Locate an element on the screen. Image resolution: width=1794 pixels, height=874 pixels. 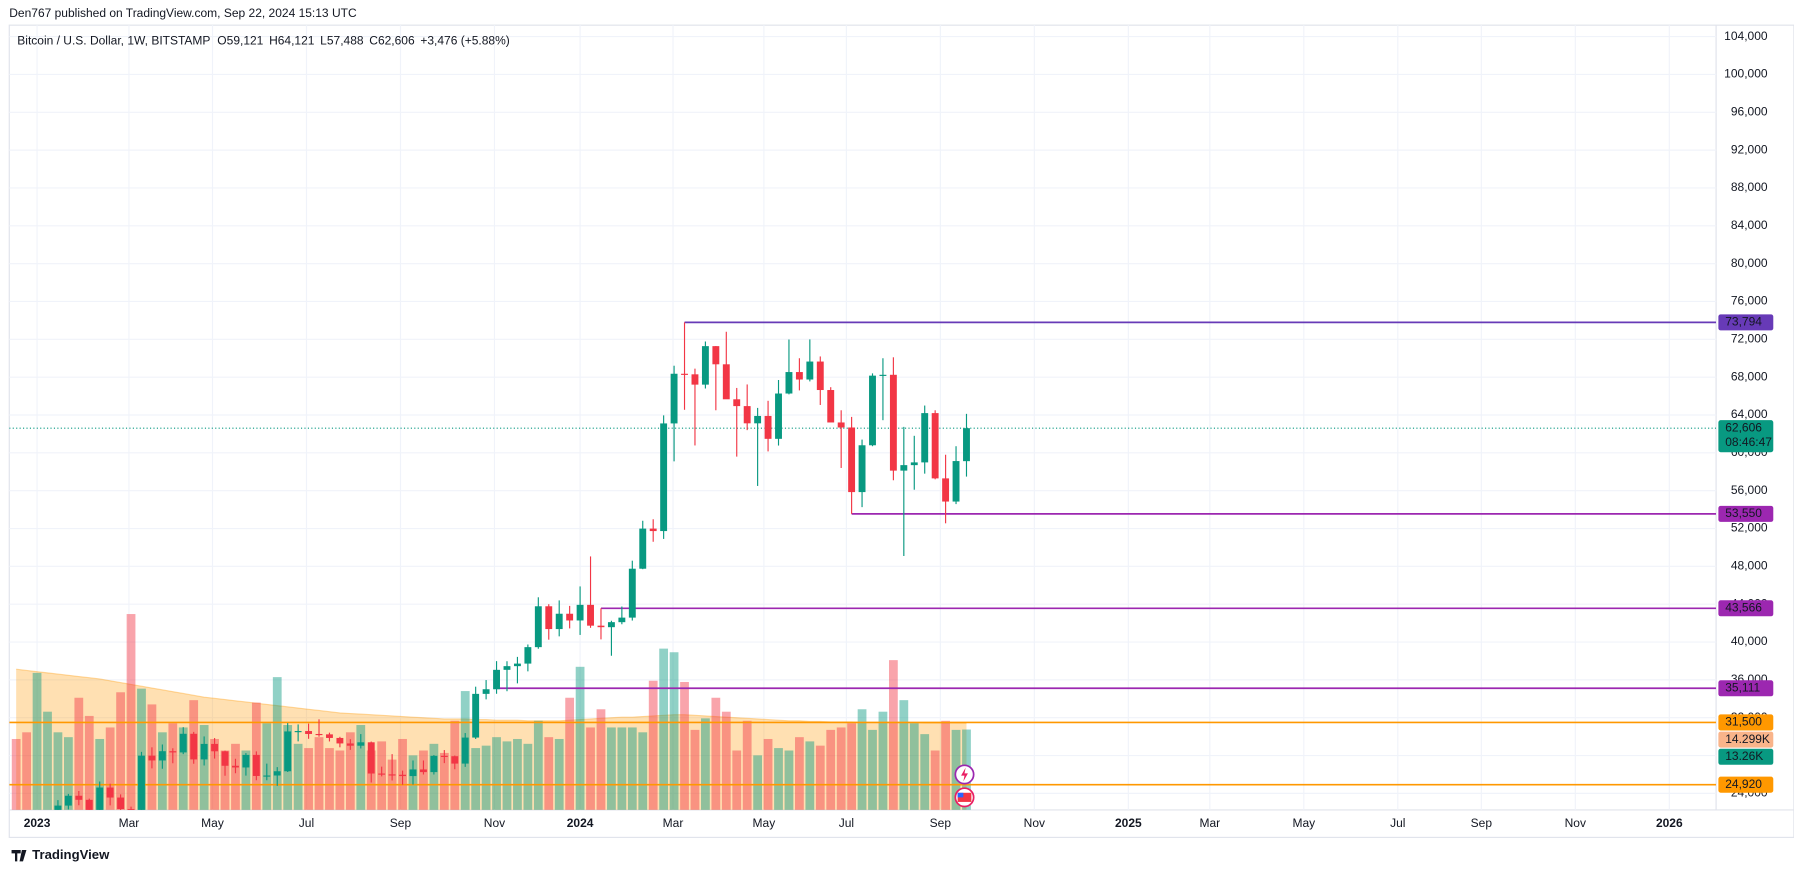
y-tick-label: 92,000 is located at coordinates (1749, 149).